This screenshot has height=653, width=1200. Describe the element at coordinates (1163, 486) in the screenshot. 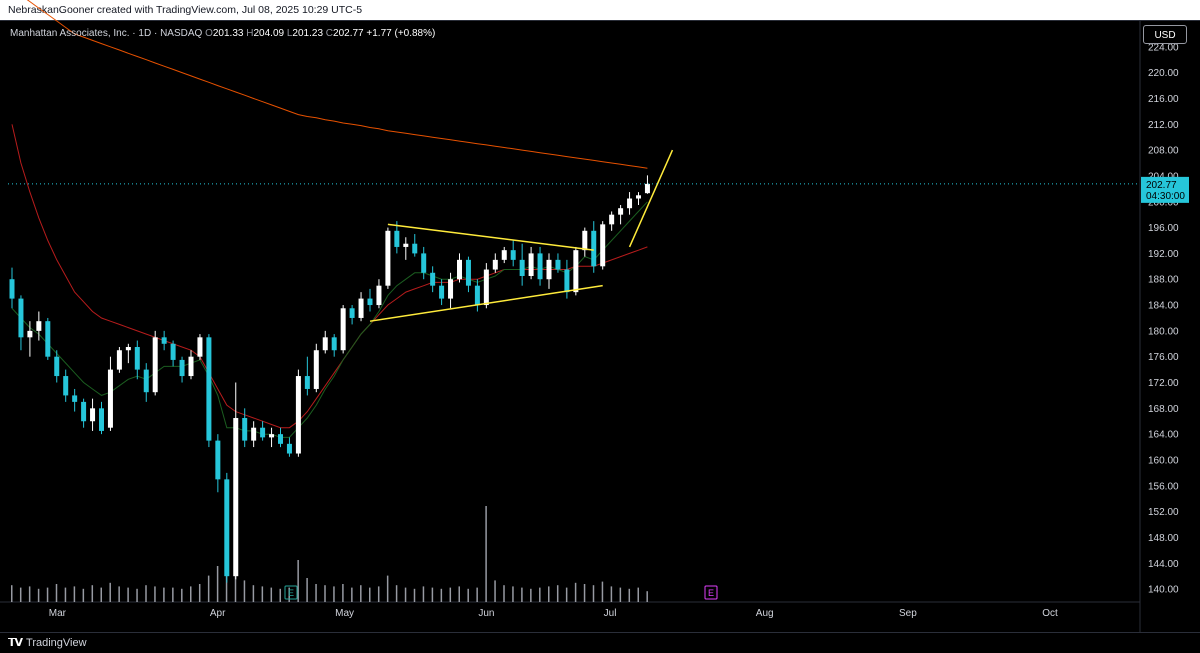

I see `y-axis-tick-label: 156.00` at that location.